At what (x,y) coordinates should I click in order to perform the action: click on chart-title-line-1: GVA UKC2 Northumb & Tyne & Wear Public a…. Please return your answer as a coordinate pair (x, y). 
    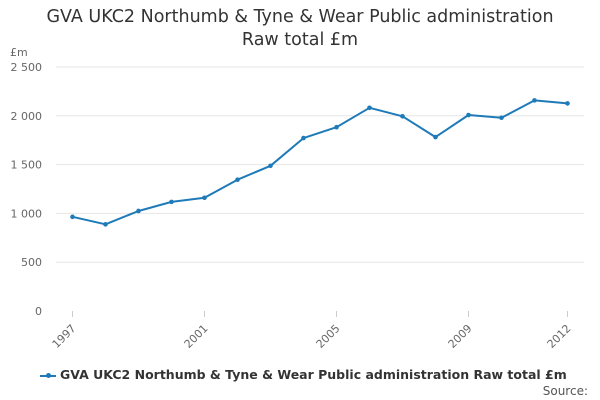
    Looking at the image, I should click on (300, 17).